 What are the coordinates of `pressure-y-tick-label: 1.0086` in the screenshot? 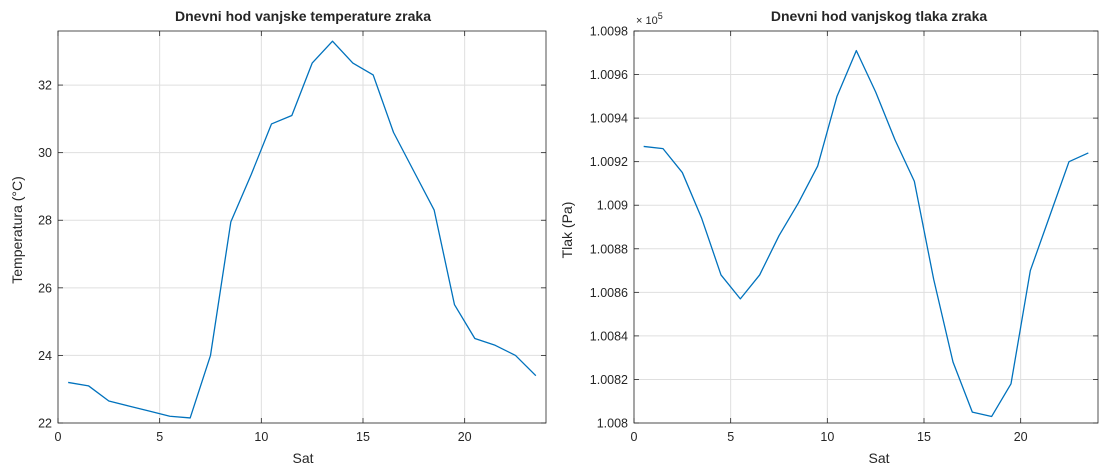 It's located at (609, 293).